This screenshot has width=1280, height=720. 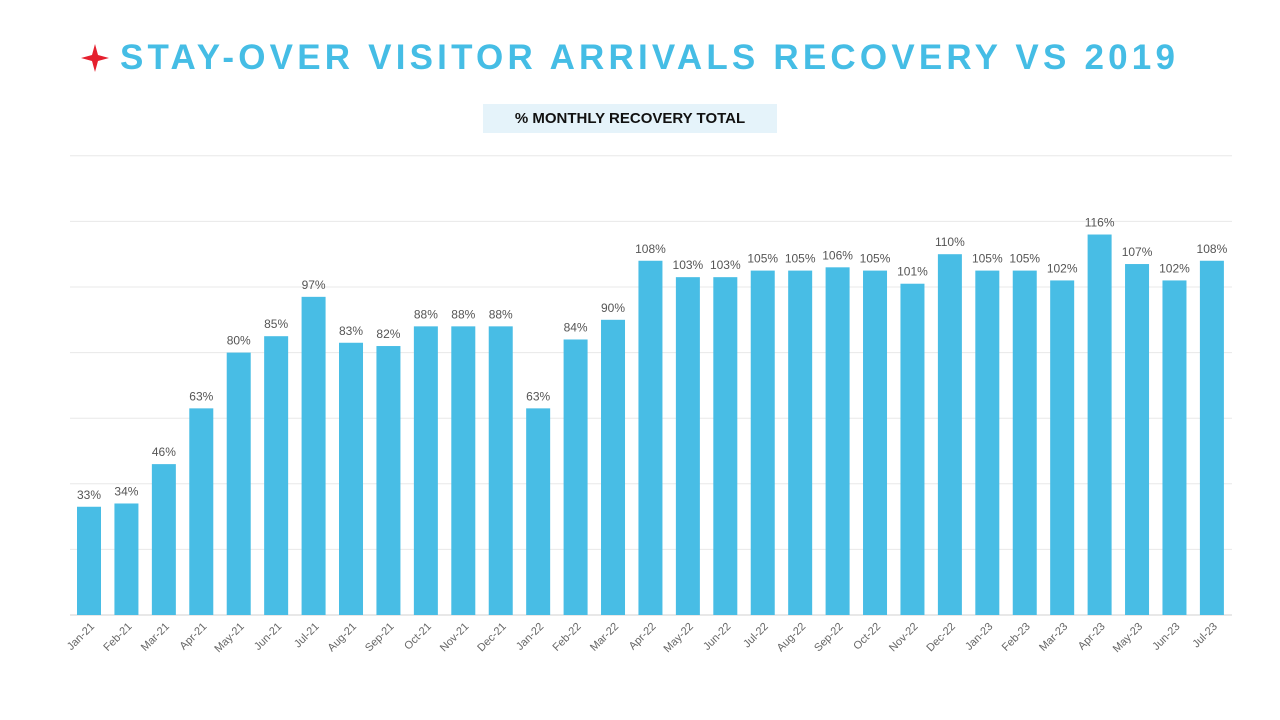 I want to click on data-label: 85%, so click(x=276, y=324).